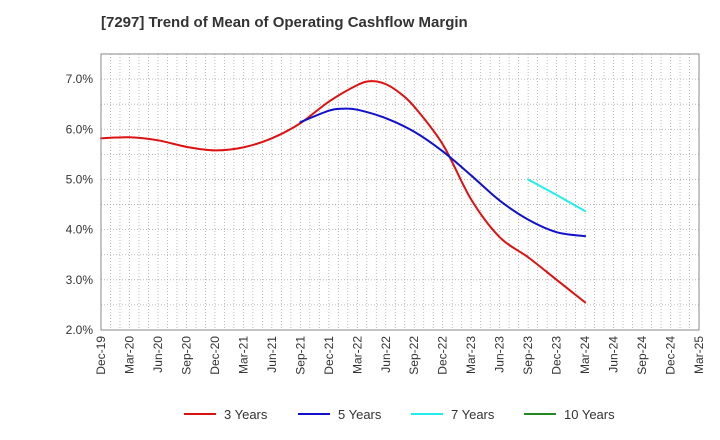  What do you see at coordinates (246, 414) in the screenshot?
I see `legend-label-3-years: 3 Years` at bounding box center [246, 414].